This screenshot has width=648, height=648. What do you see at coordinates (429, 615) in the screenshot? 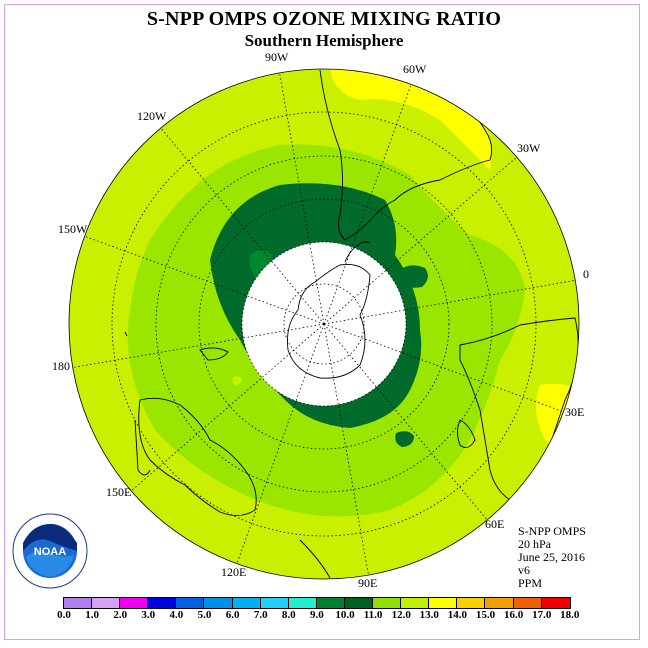
I see `colorbar-tick-label: 13.0` at bounding box center [429, 615].